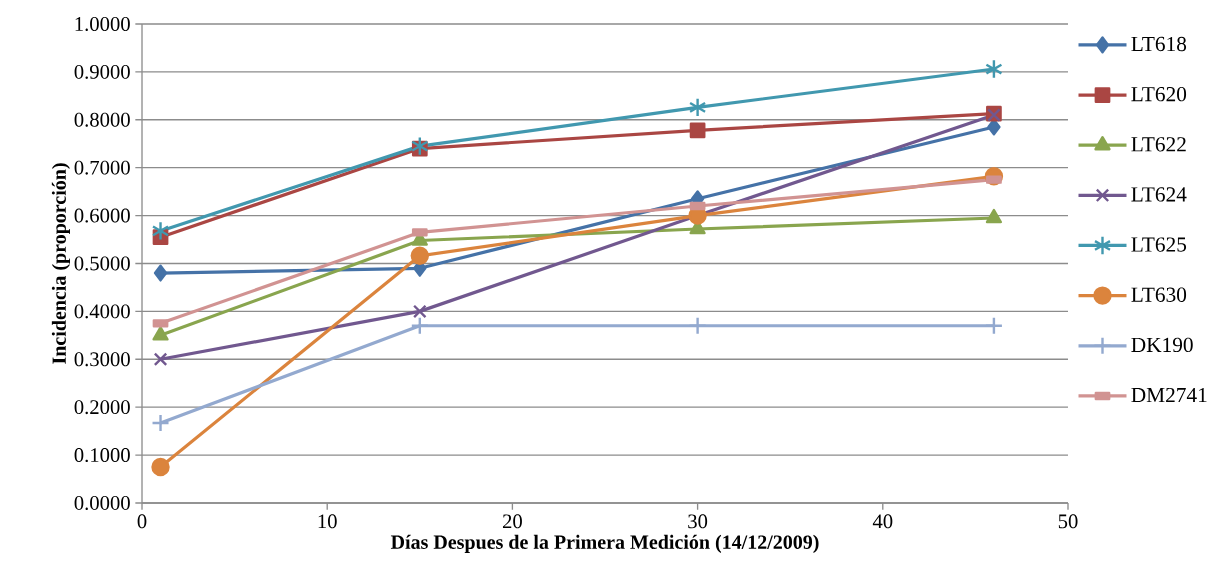  What do you see at coordinates (1159, 194) in the screenshot?
I see `legend-label: LT624` at bounding box center [1159, 194].